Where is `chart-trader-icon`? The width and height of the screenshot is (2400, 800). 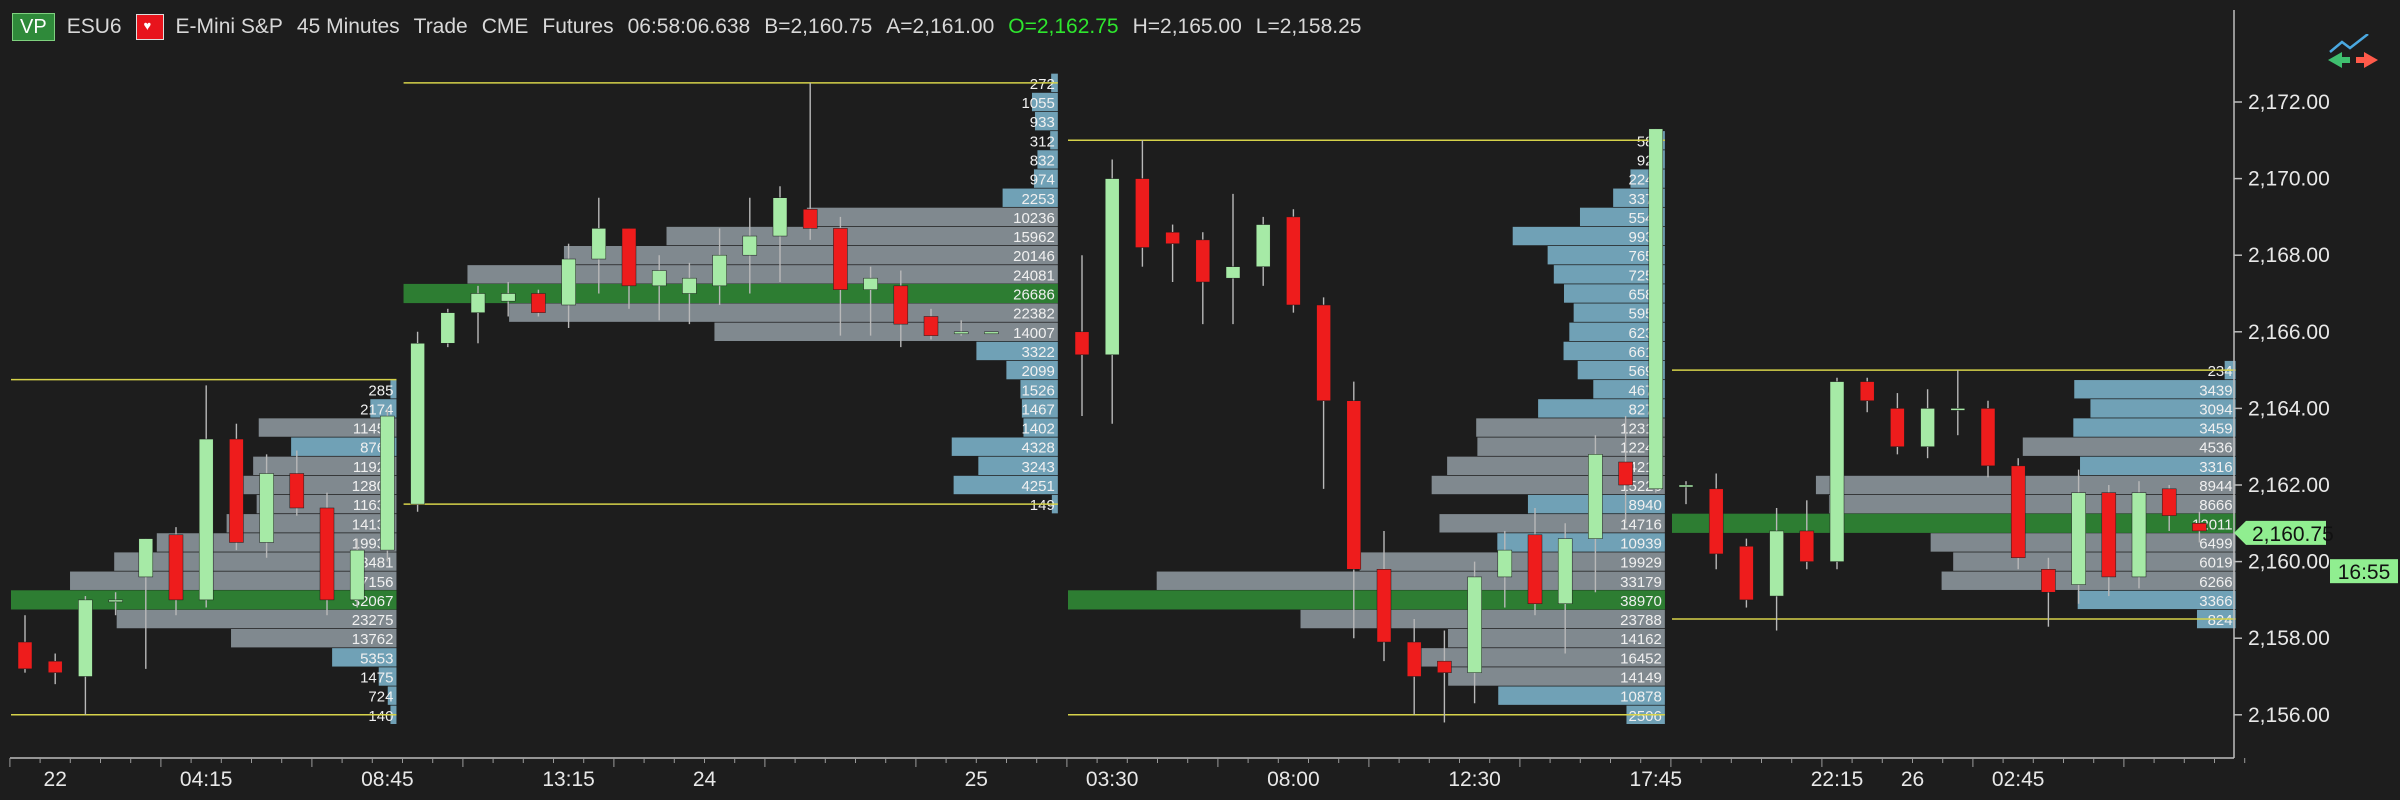 chart-trader-icon is located at coordinates (2353, 54).